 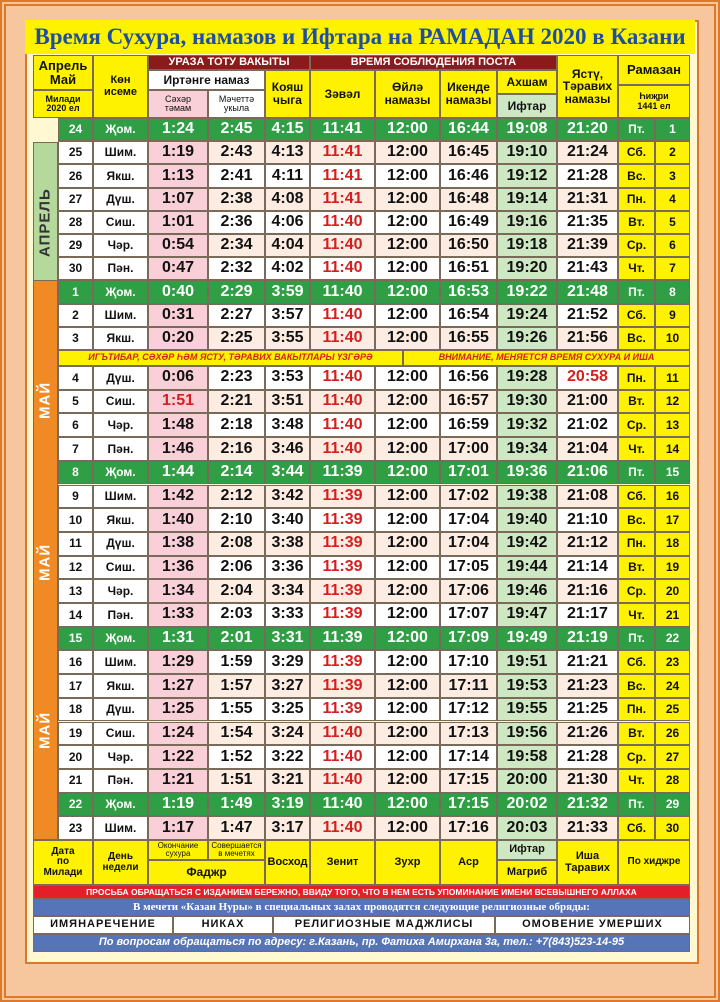 I want to click on table-cell: 19:56, so click(x=527, y=733).